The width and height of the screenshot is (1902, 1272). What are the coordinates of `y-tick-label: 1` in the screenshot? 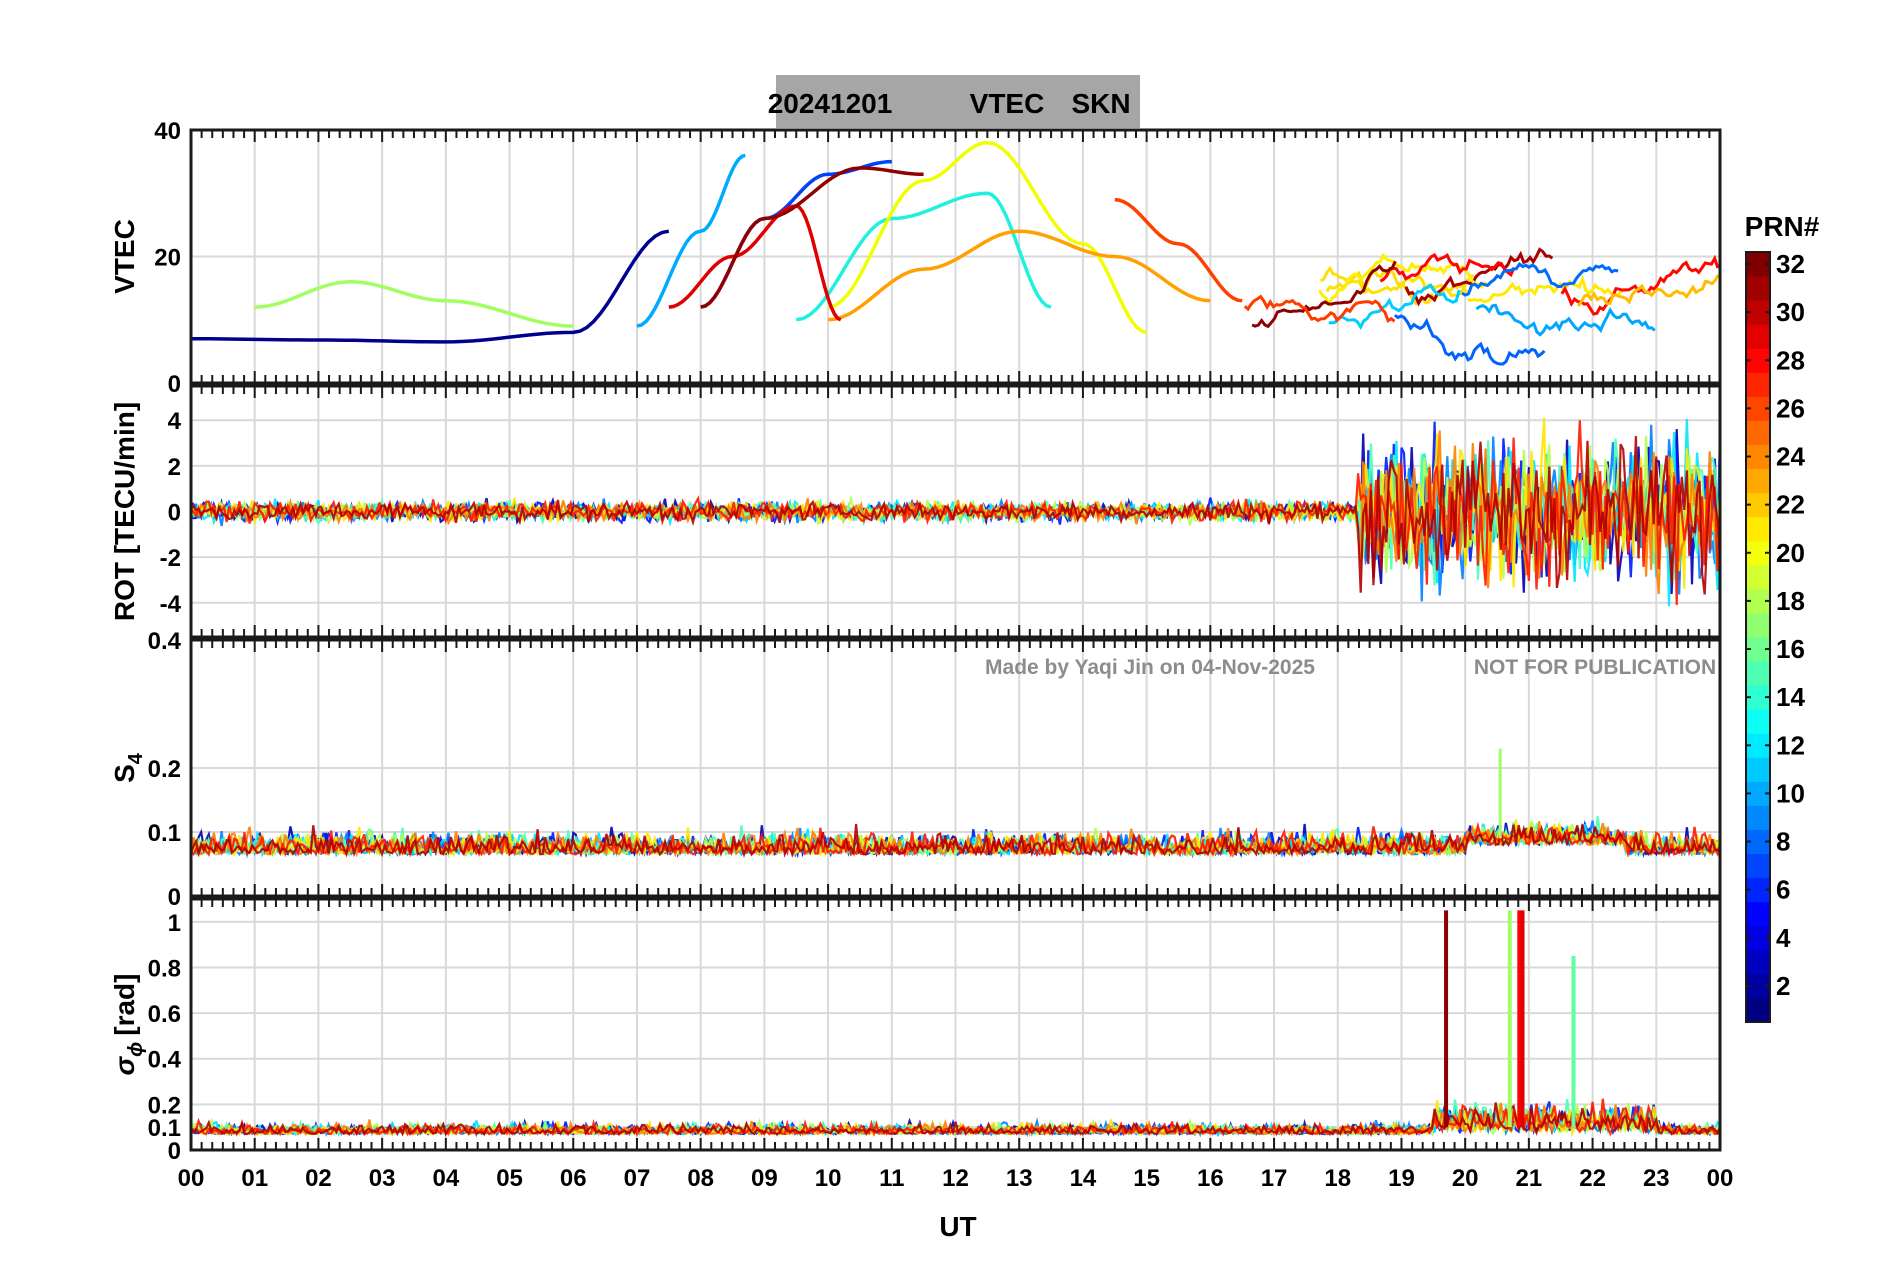 It's located at (174, 923).